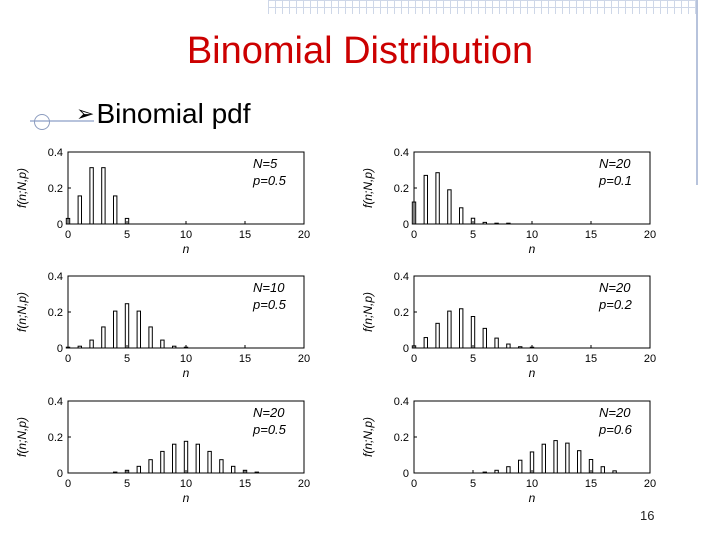 This screenshot has width=720, height=540. I want to click on decorative-circle, so click(42, 122).